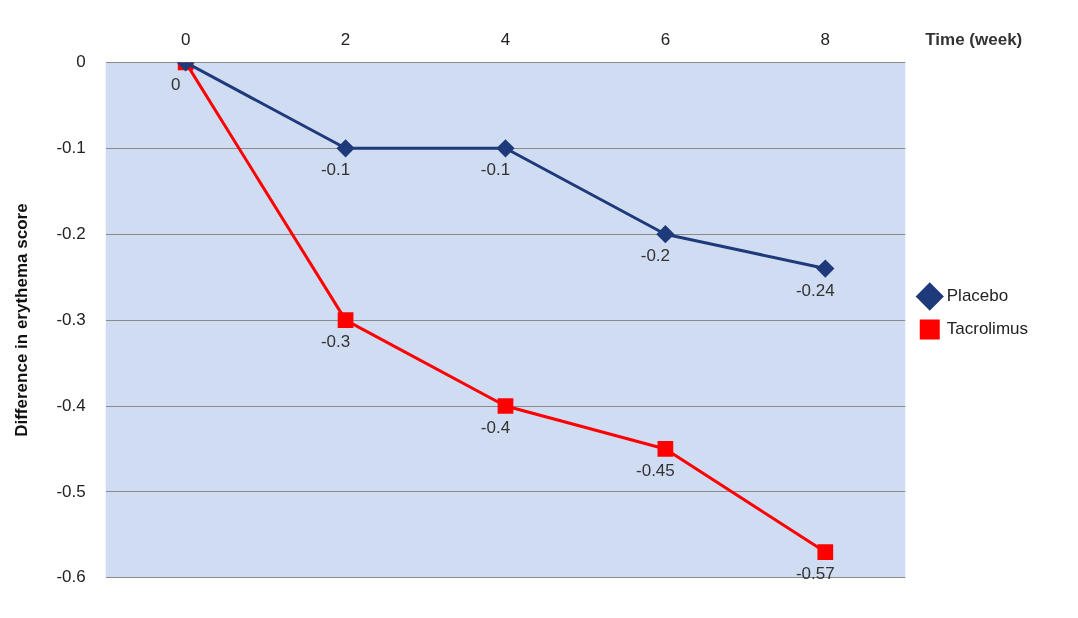  What do you see at coordinates (71, 319) in the screenshot?
I see `y-tick-label: -0.3` at bounding box center [71, 319].